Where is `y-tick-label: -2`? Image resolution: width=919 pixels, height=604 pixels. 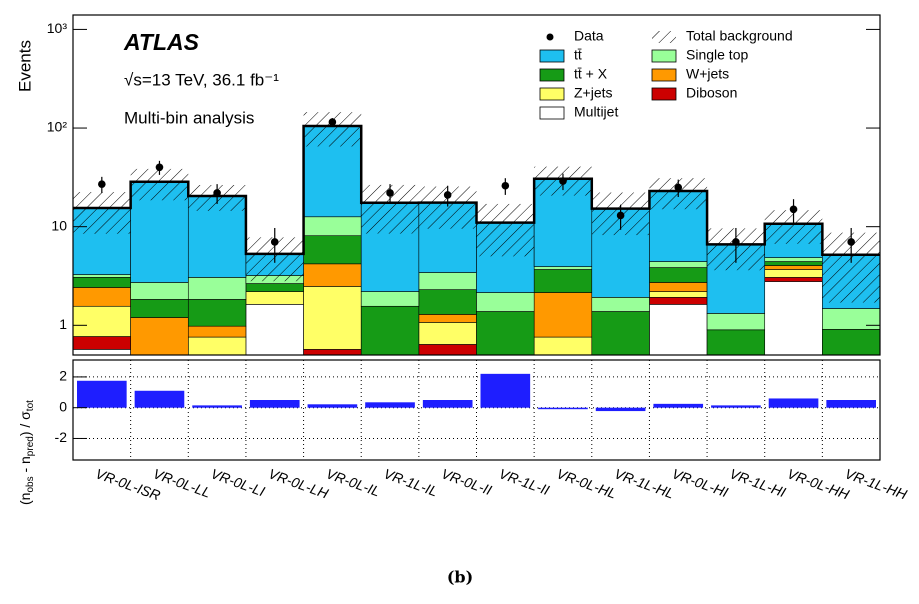
y-tick-label: -2 is located at coordinates (61, 437).